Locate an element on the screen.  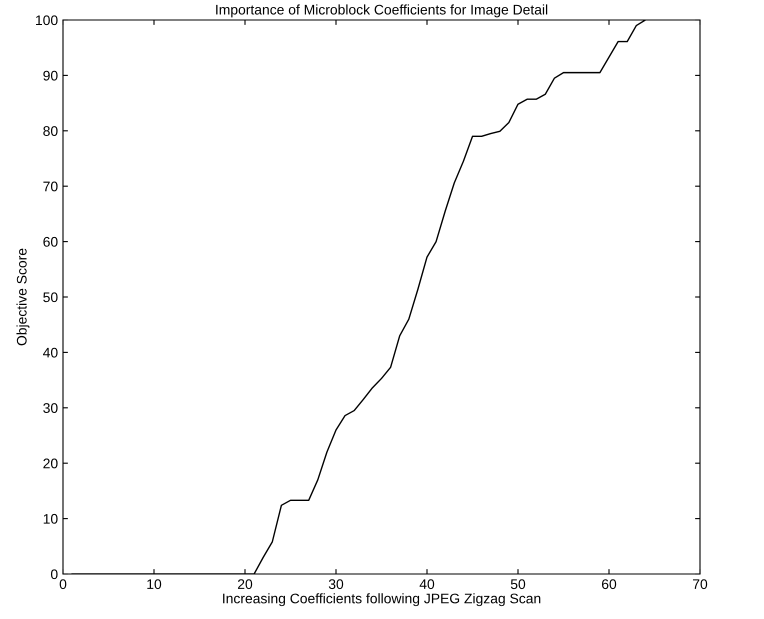
x-tick-label: 10 is located at coordinates (154, 584).